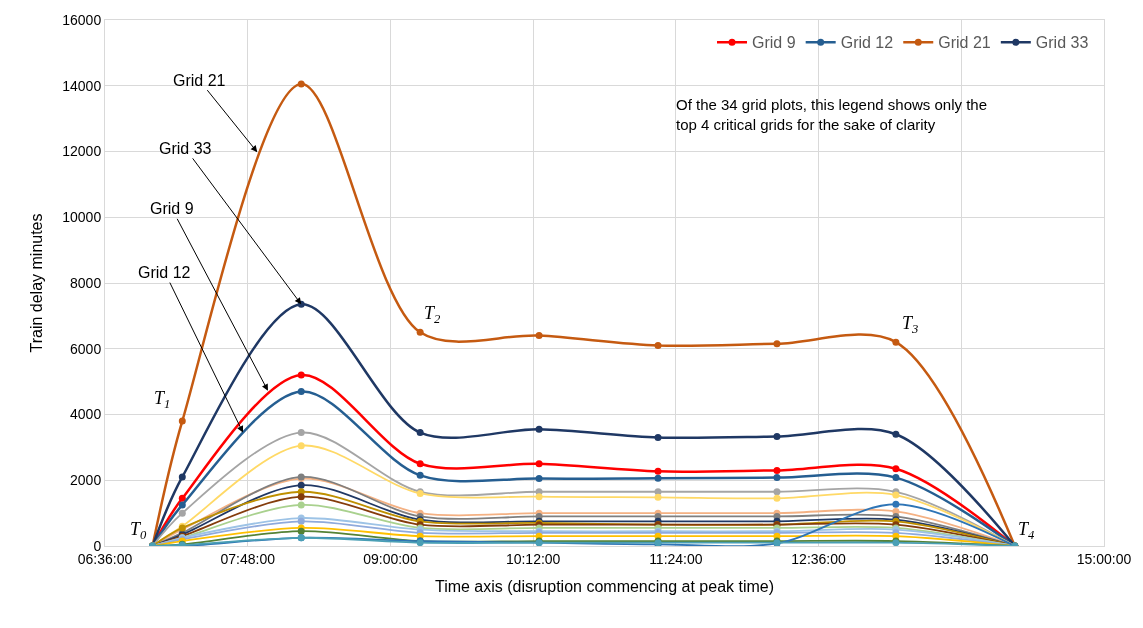 This screenshot has width=1143, height=628. I want to click on y-tick-label: 6000, so click(86, 348).